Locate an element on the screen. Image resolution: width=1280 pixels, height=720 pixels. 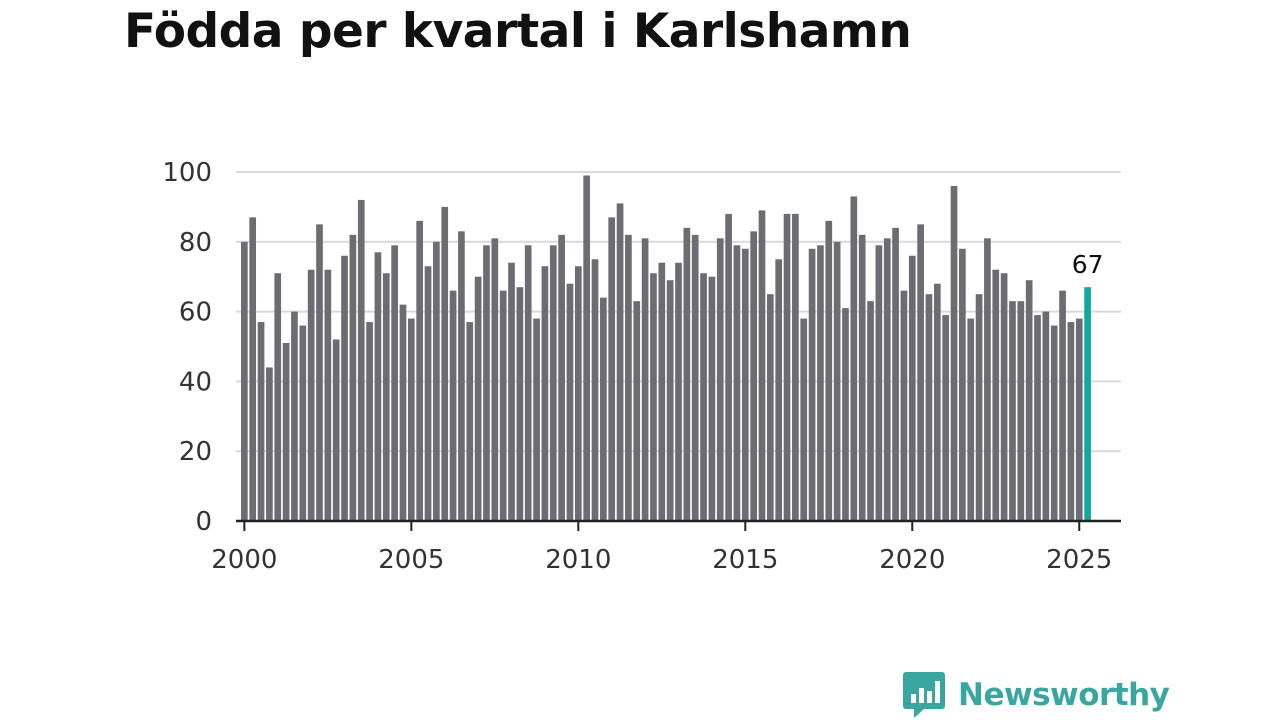
y-tick-label: 20 is located at coordinates (195, 452).